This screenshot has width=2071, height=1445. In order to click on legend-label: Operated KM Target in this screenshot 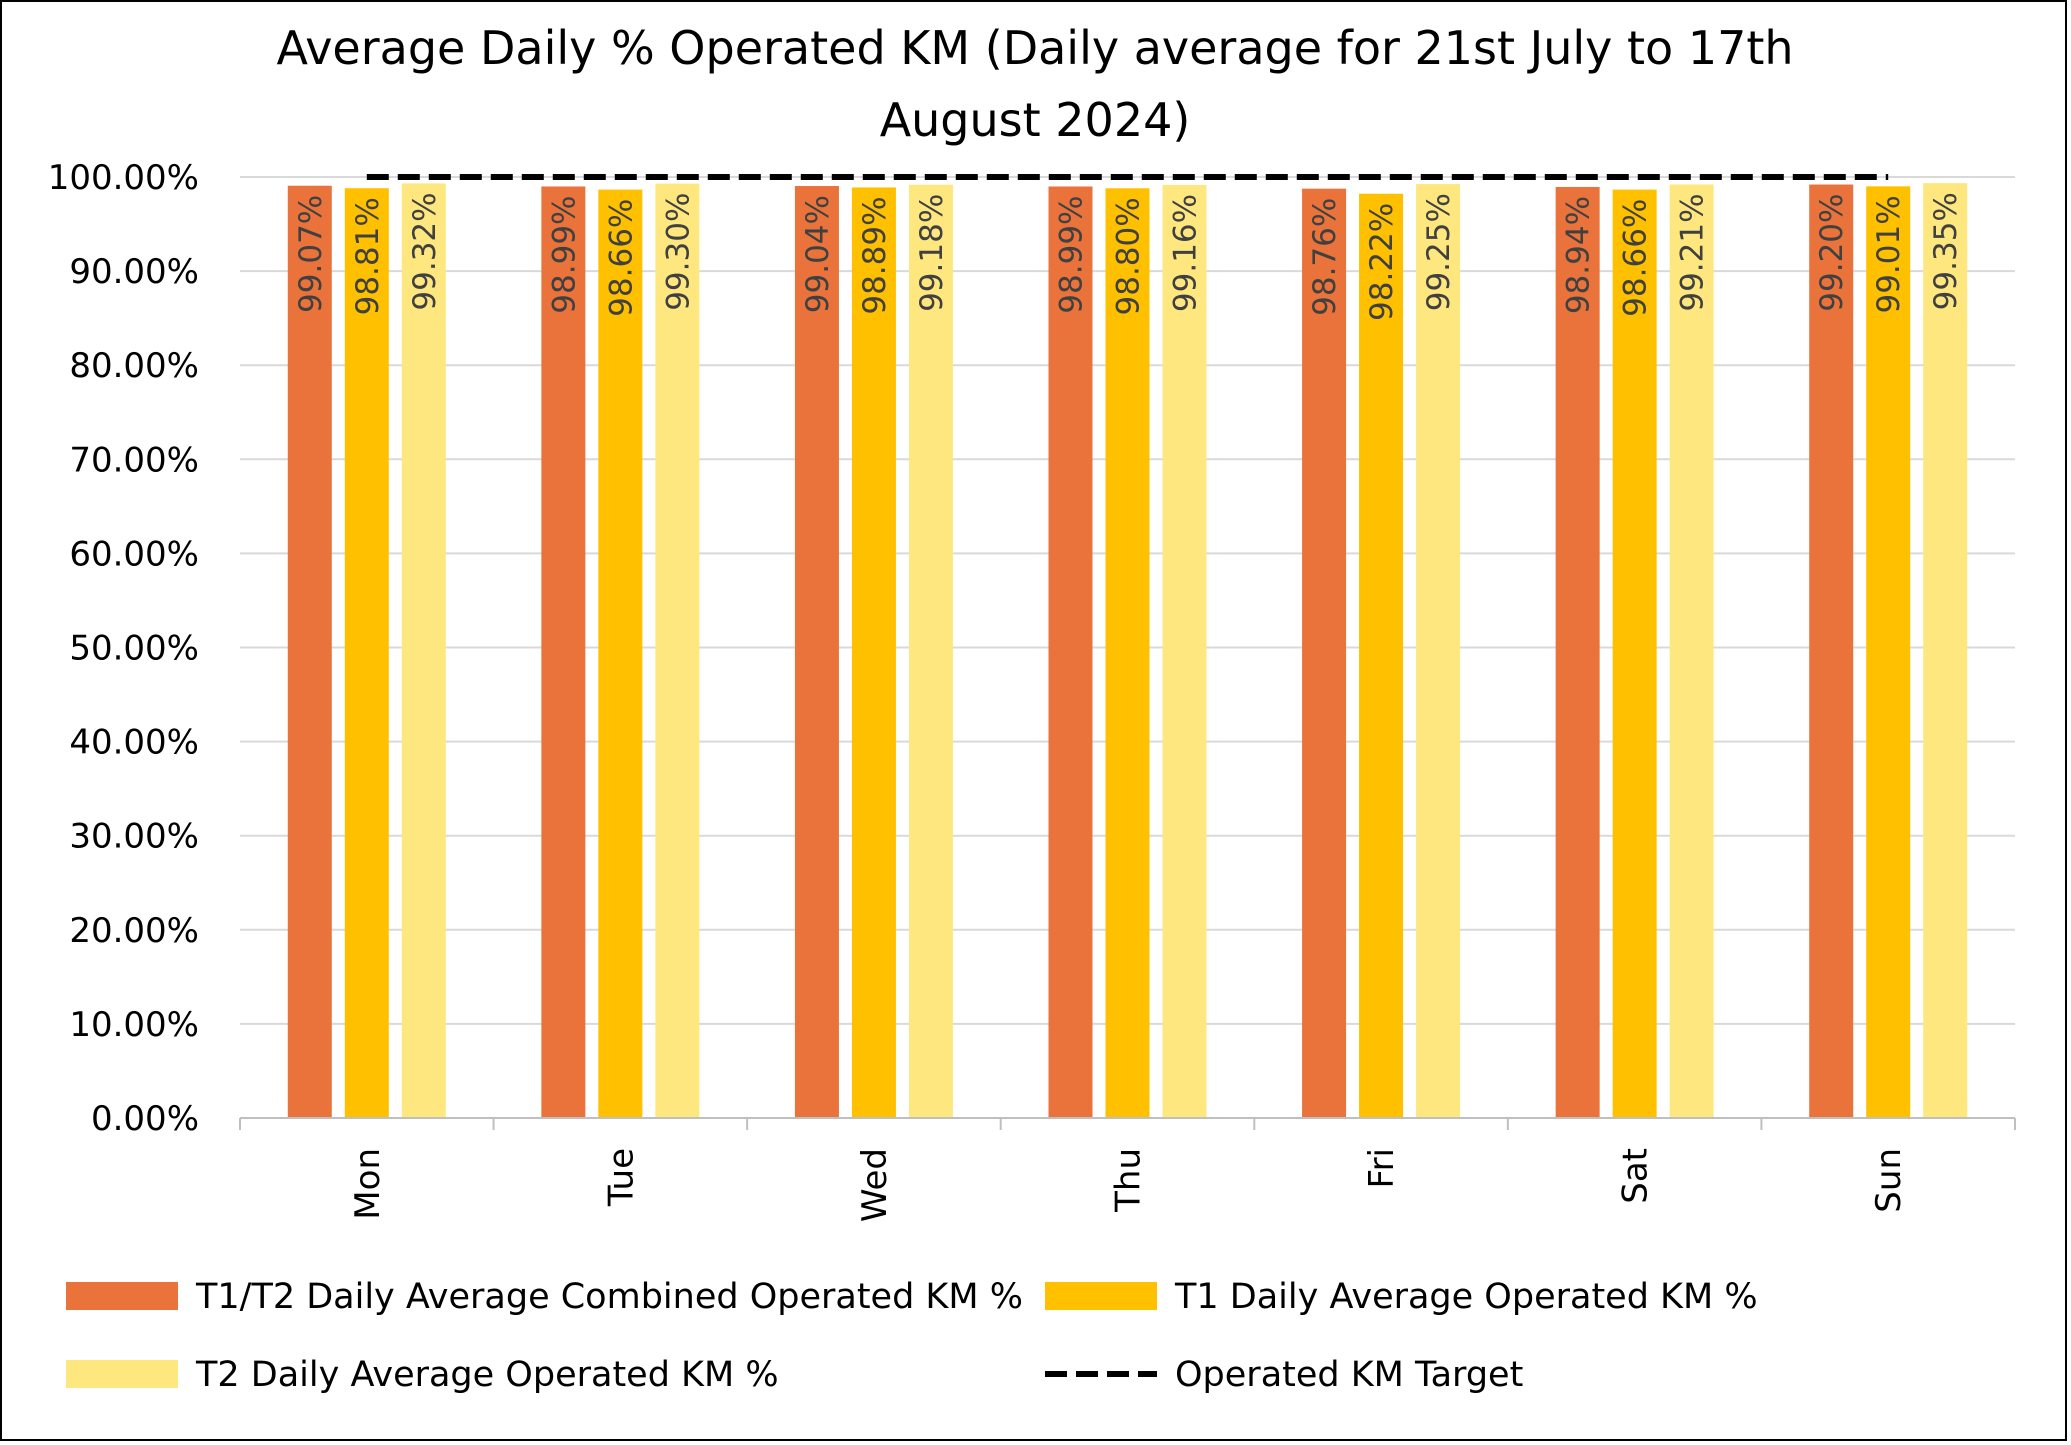, I will do `click(1349, 1375)`.